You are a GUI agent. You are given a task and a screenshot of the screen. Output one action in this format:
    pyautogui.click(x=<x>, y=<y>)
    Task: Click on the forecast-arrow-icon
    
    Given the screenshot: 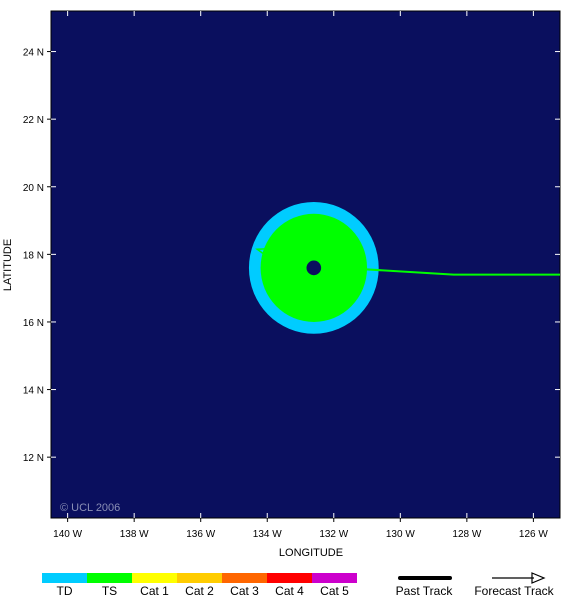 What is the action you would take?
    pyautogui.click(x=538, y=578)
    